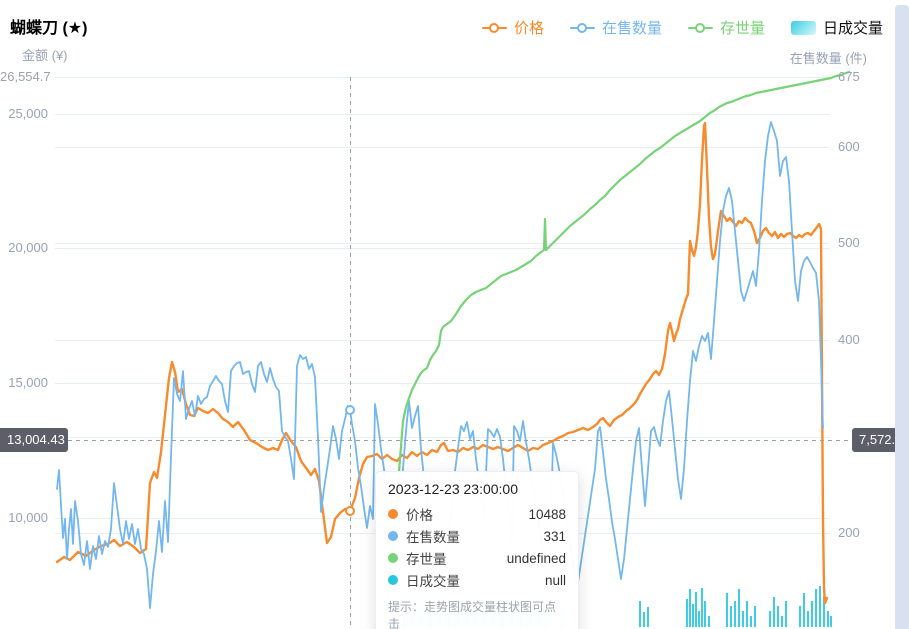 The image size is (909, 629). I want to click on tooltip-rows: 价格 10488 在售数量 331 存世量 undefined 日成交量 null, so click(477, 547).